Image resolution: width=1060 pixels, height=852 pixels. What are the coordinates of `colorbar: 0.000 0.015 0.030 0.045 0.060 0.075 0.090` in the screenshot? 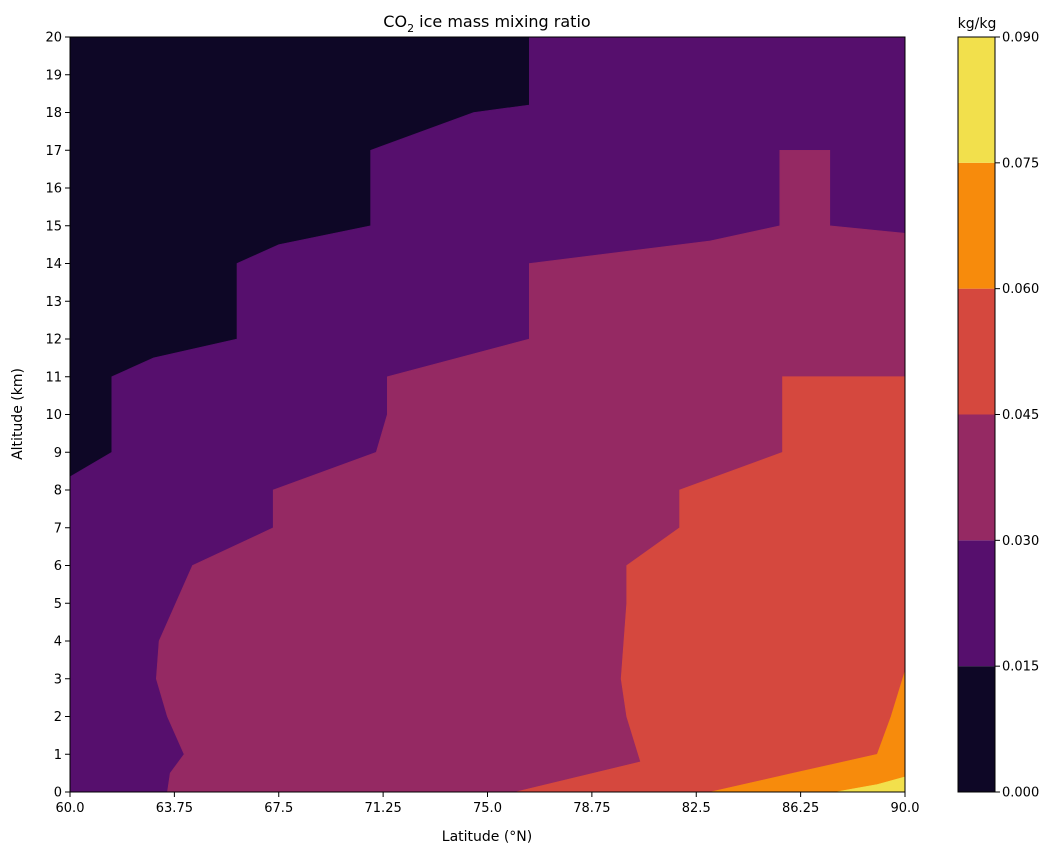 It's located at (998, 416).